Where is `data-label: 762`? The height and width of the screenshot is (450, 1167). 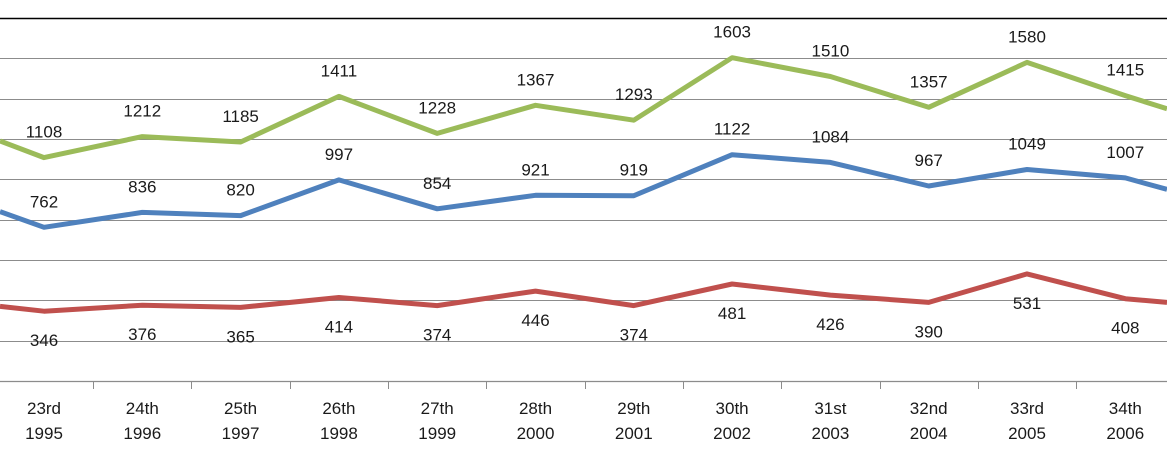 data-label: 762 is located at coordinates (44, 201).